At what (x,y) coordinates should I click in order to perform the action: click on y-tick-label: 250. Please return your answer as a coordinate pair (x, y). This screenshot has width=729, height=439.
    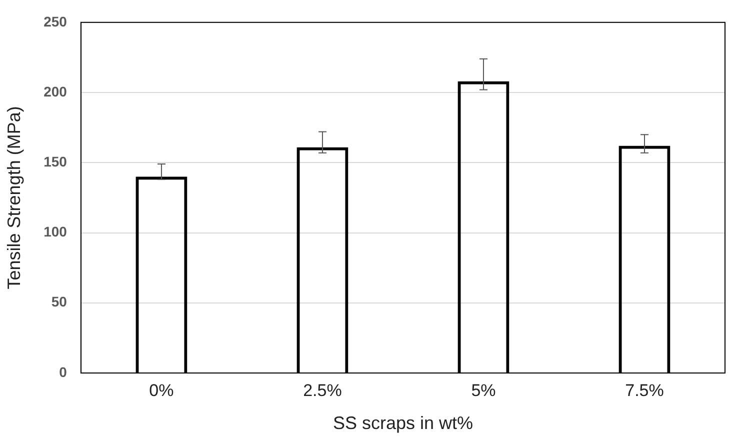
    Looking at the image, I should click on (56, 21).